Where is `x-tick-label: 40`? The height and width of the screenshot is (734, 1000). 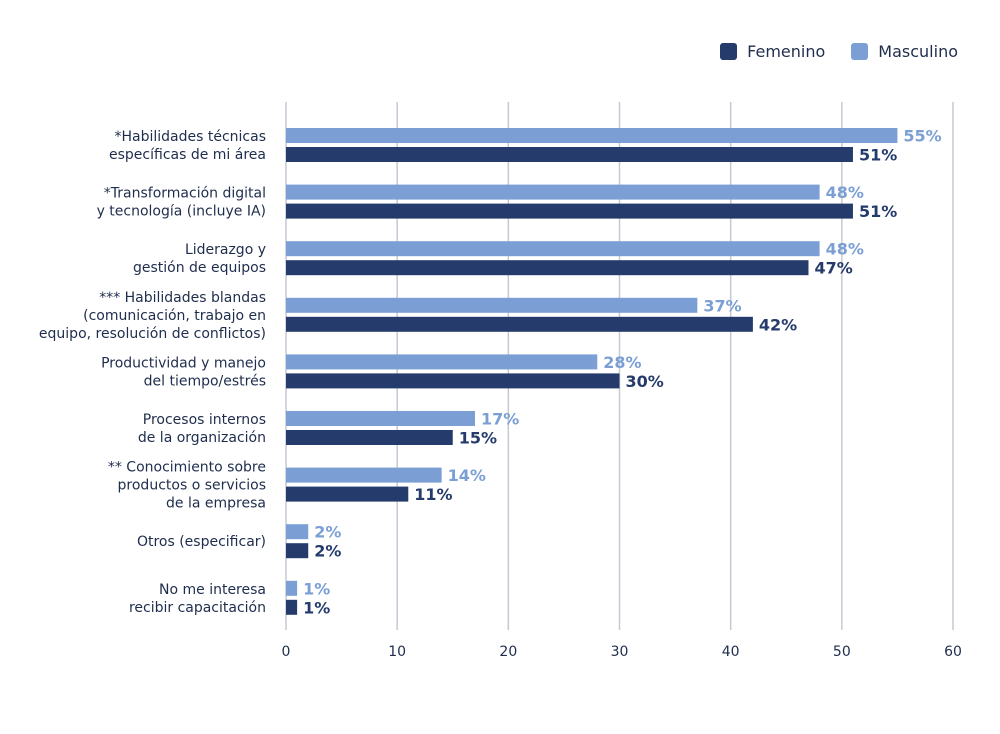 x-tick-label: 40 is located at coordinates (731, 652).